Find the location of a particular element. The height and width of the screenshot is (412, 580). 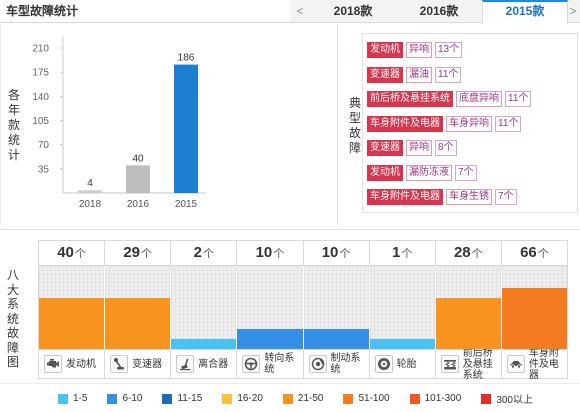

system-column-clutch: 2个离合器 is located at coordinates (204, 310).